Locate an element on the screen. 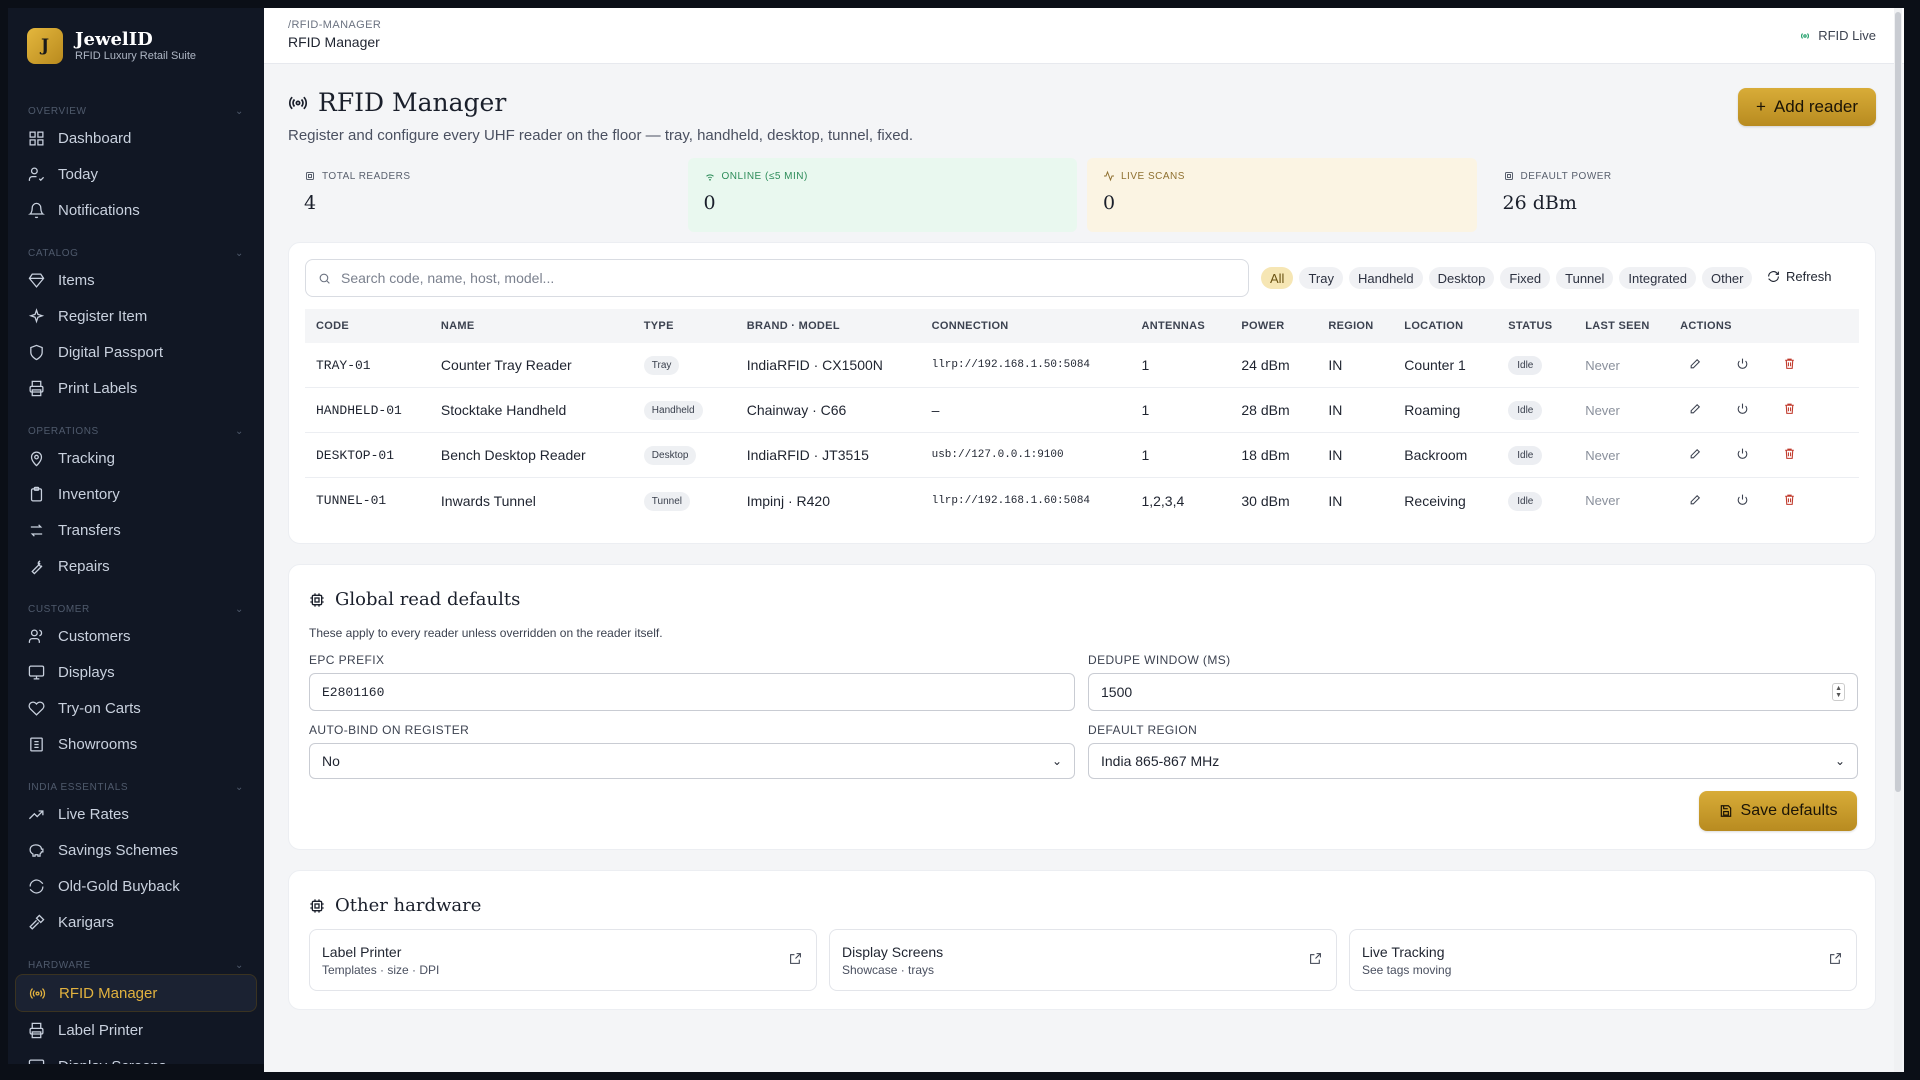  reader-connection: – is located at coordinates (935, 410).